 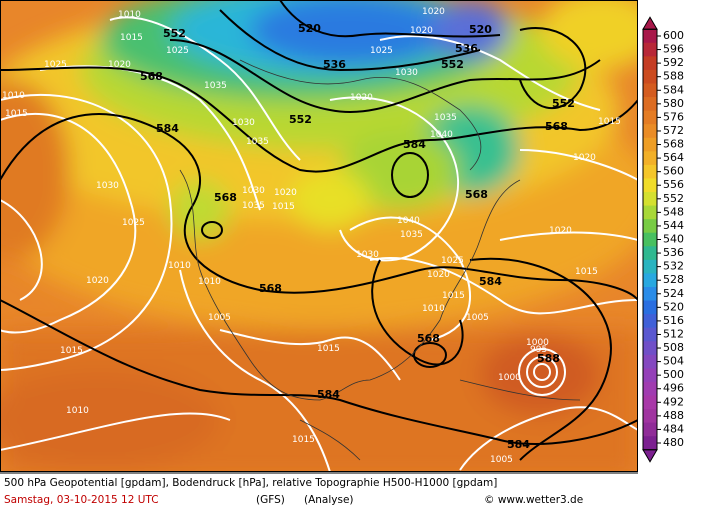 What do you see at coordinates (673, 76) in the screenshot?
I see `colorbar-label: 588` at bounding box center [673, 76].